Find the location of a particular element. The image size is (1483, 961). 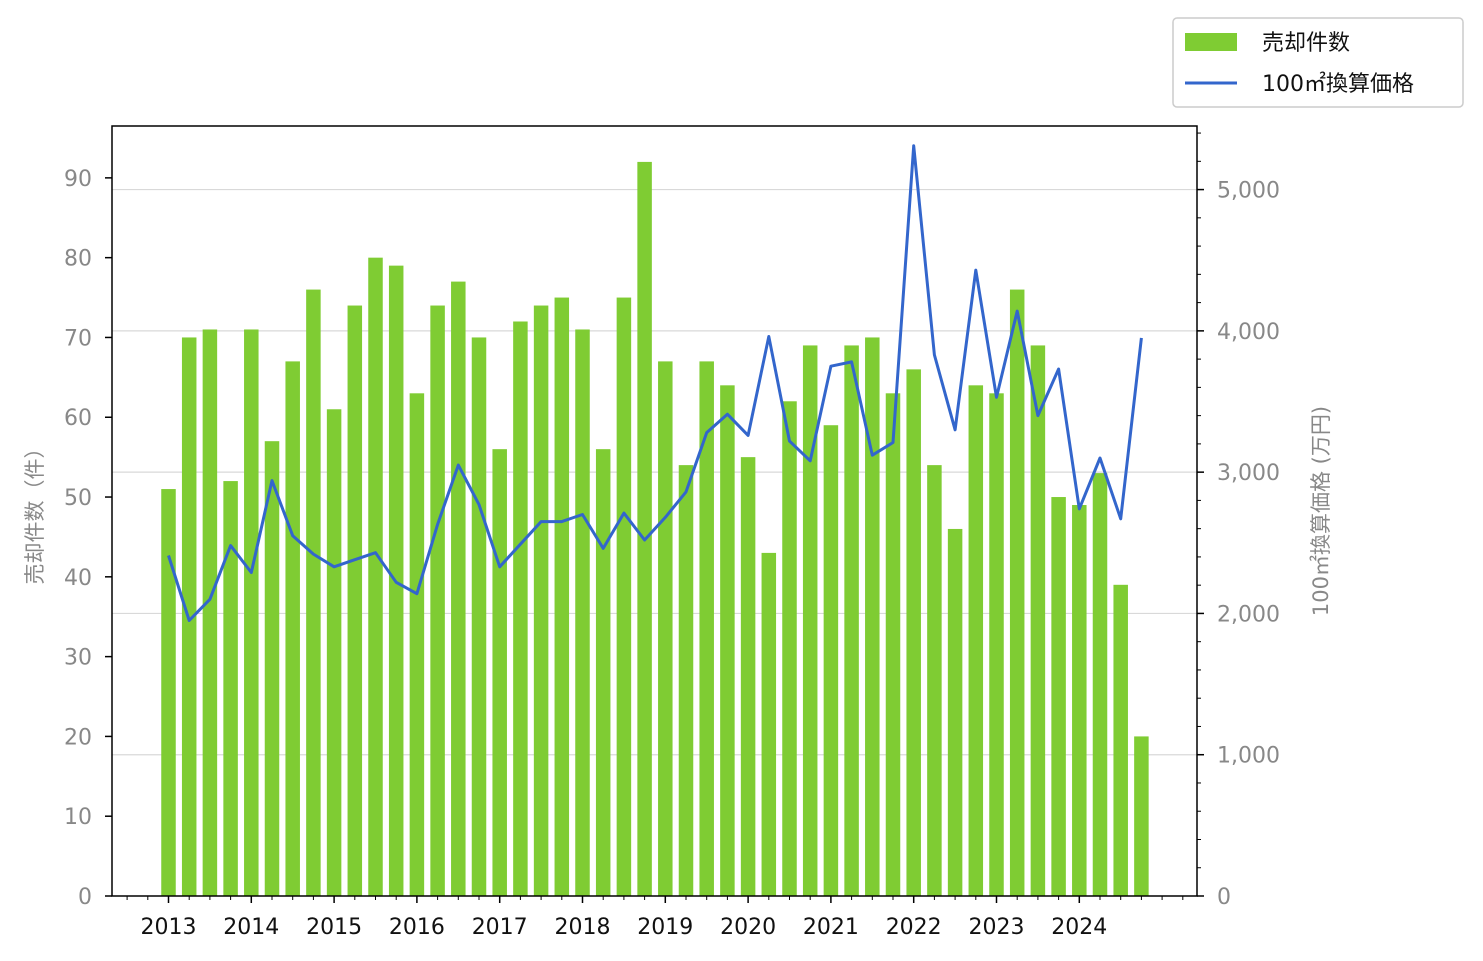

left-tick-label: 90 is located at coordinates (78, 179).